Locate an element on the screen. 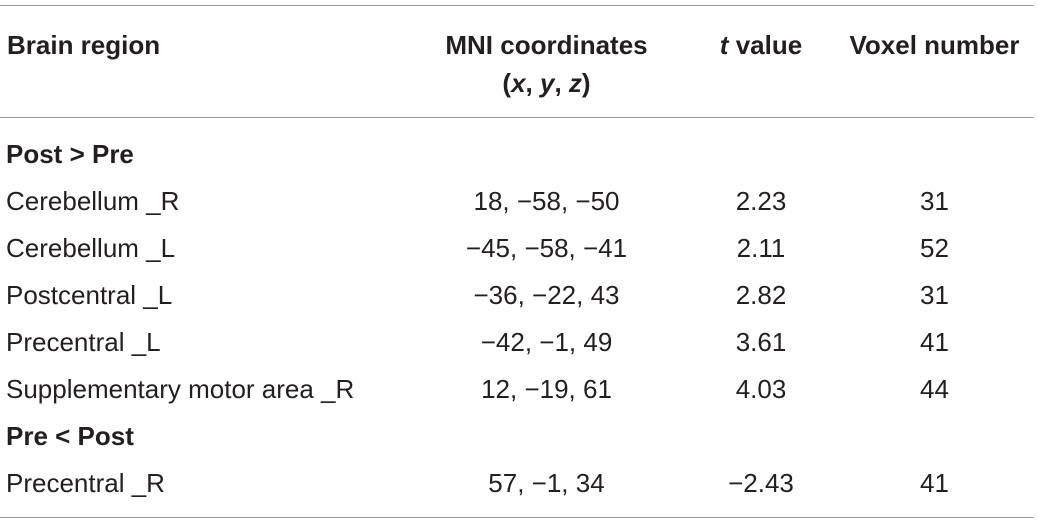 This screenshot has height=525, width=1039. header-voxel-number: Voxel number is located at coordinates (934, 45).